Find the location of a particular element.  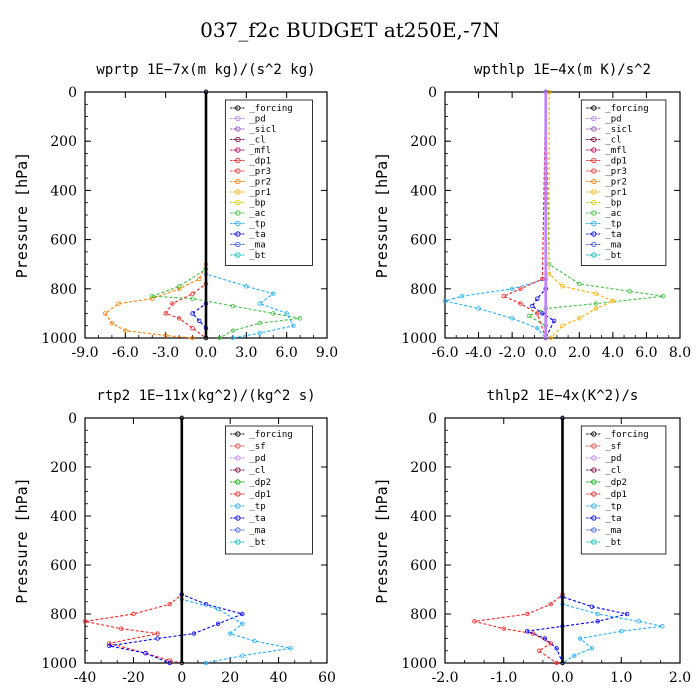

legend-item-label: _sf is located at coordinates (257, 447).